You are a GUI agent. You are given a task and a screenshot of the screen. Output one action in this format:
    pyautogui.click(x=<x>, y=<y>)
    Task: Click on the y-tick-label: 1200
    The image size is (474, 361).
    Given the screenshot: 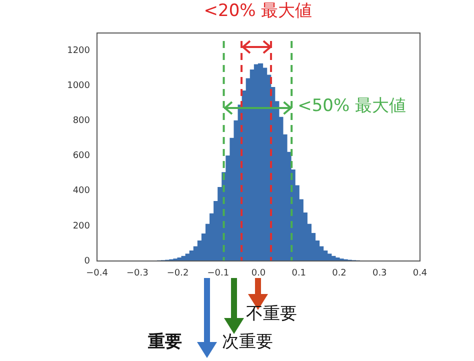 What is the action you would take?
    pyautogui.click(x=78, y=51)
    